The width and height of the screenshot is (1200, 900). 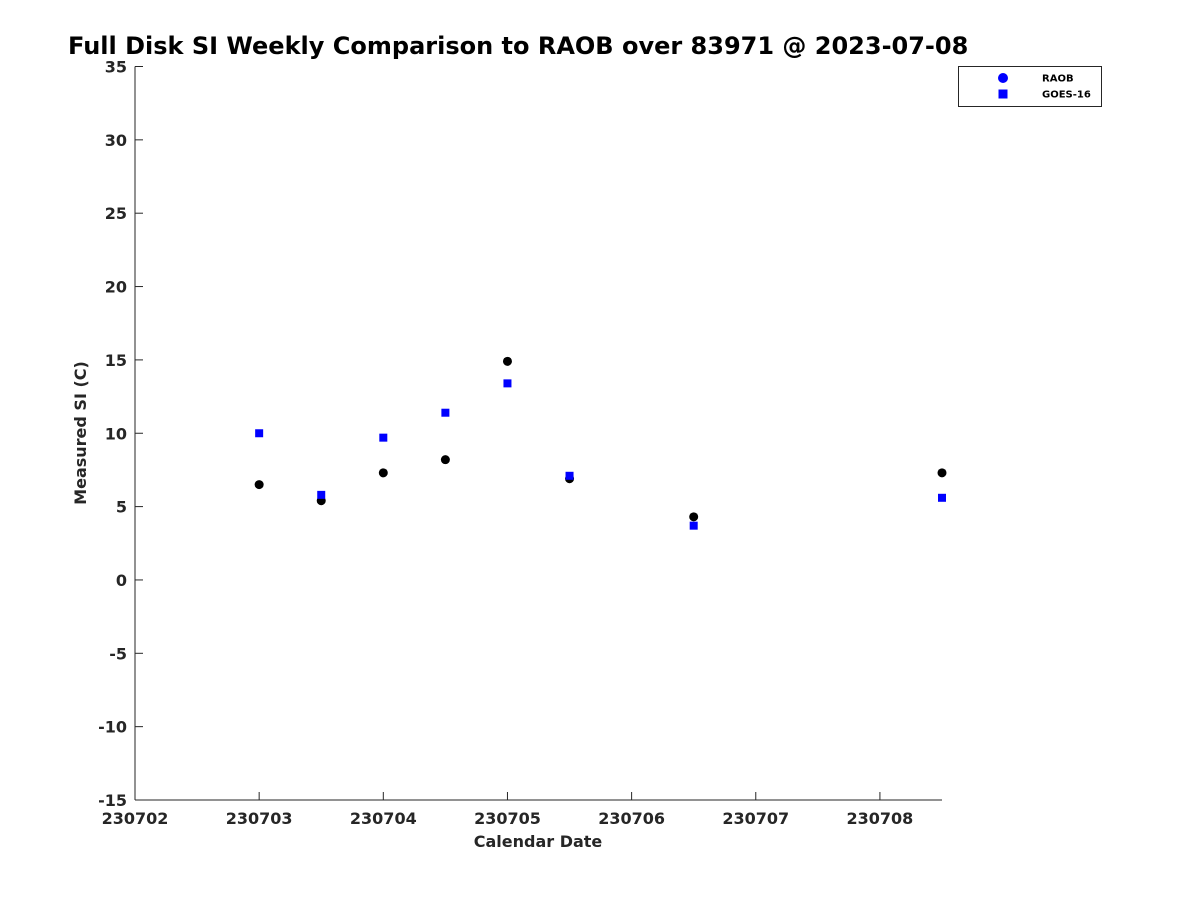 I want to click on y-tick-label: 30, so click(x=116, y=140).